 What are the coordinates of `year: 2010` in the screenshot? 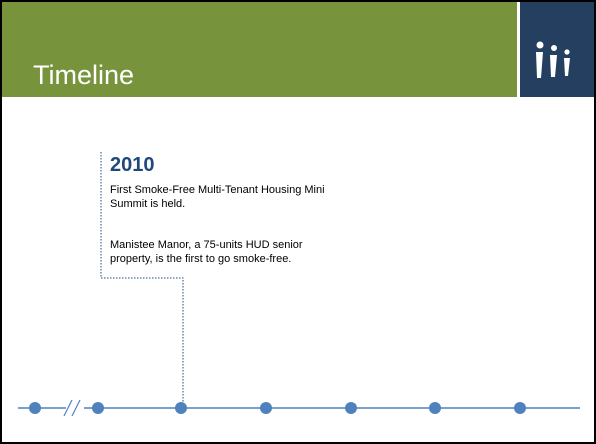 It's located at (132, 165).